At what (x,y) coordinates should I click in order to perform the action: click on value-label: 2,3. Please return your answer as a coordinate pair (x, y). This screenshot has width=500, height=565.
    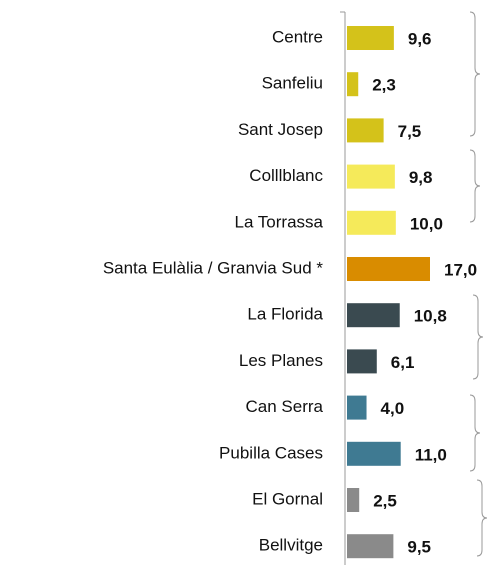
    Looking at the image, I should click on (384, 85).